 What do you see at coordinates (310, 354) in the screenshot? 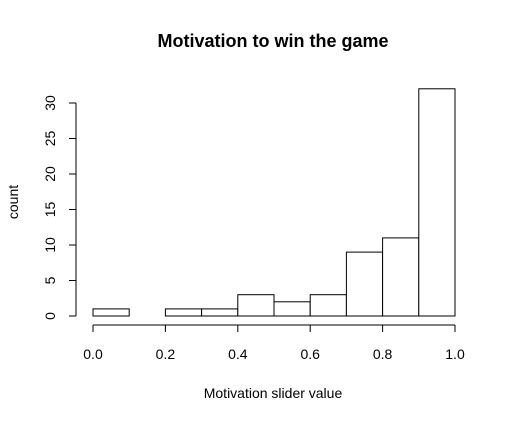
I see `x-tick-label: 0.6` at bounding box center [310, 354].